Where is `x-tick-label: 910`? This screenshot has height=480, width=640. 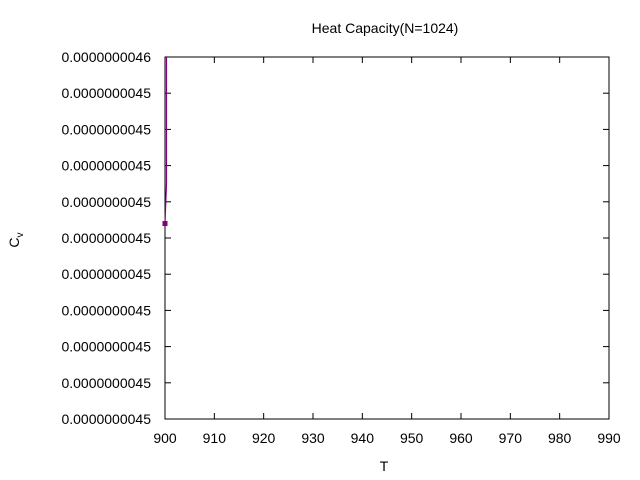
x-tick-label: 910 is located at coordinates (215, 438).